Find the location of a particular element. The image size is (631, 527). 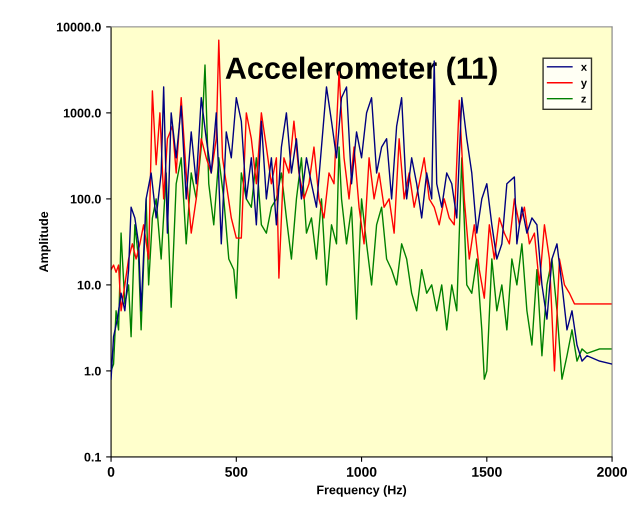

legend-label: y is located at coordinates (583, 84).